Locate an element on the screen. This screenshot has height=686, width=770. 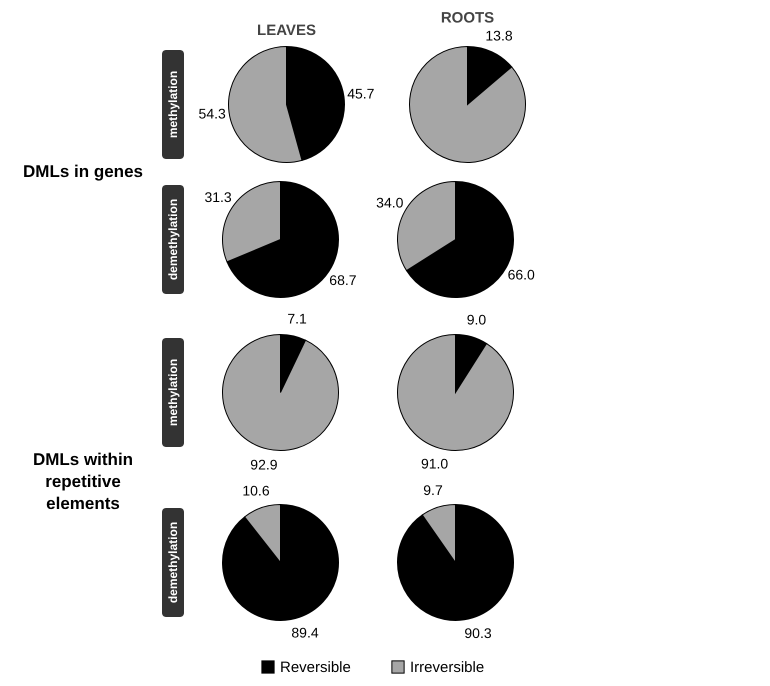
data-label: 13.8 is located at coordinates (499, 35).